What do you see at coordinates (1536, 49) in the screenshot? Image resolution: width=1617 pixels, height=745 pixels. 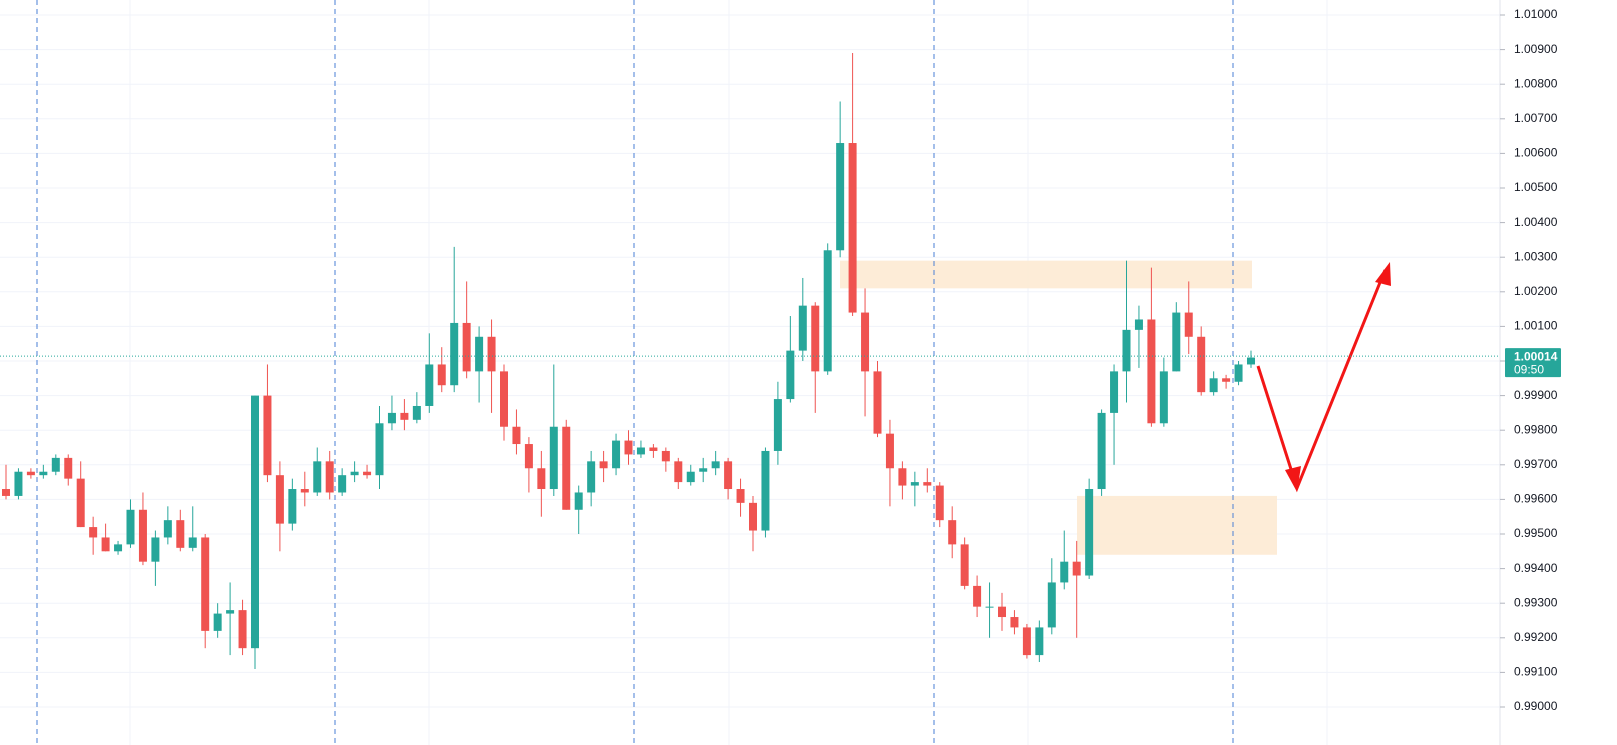 I see `y-tick-label: 1.00900` at bounding box center [1536, 49].